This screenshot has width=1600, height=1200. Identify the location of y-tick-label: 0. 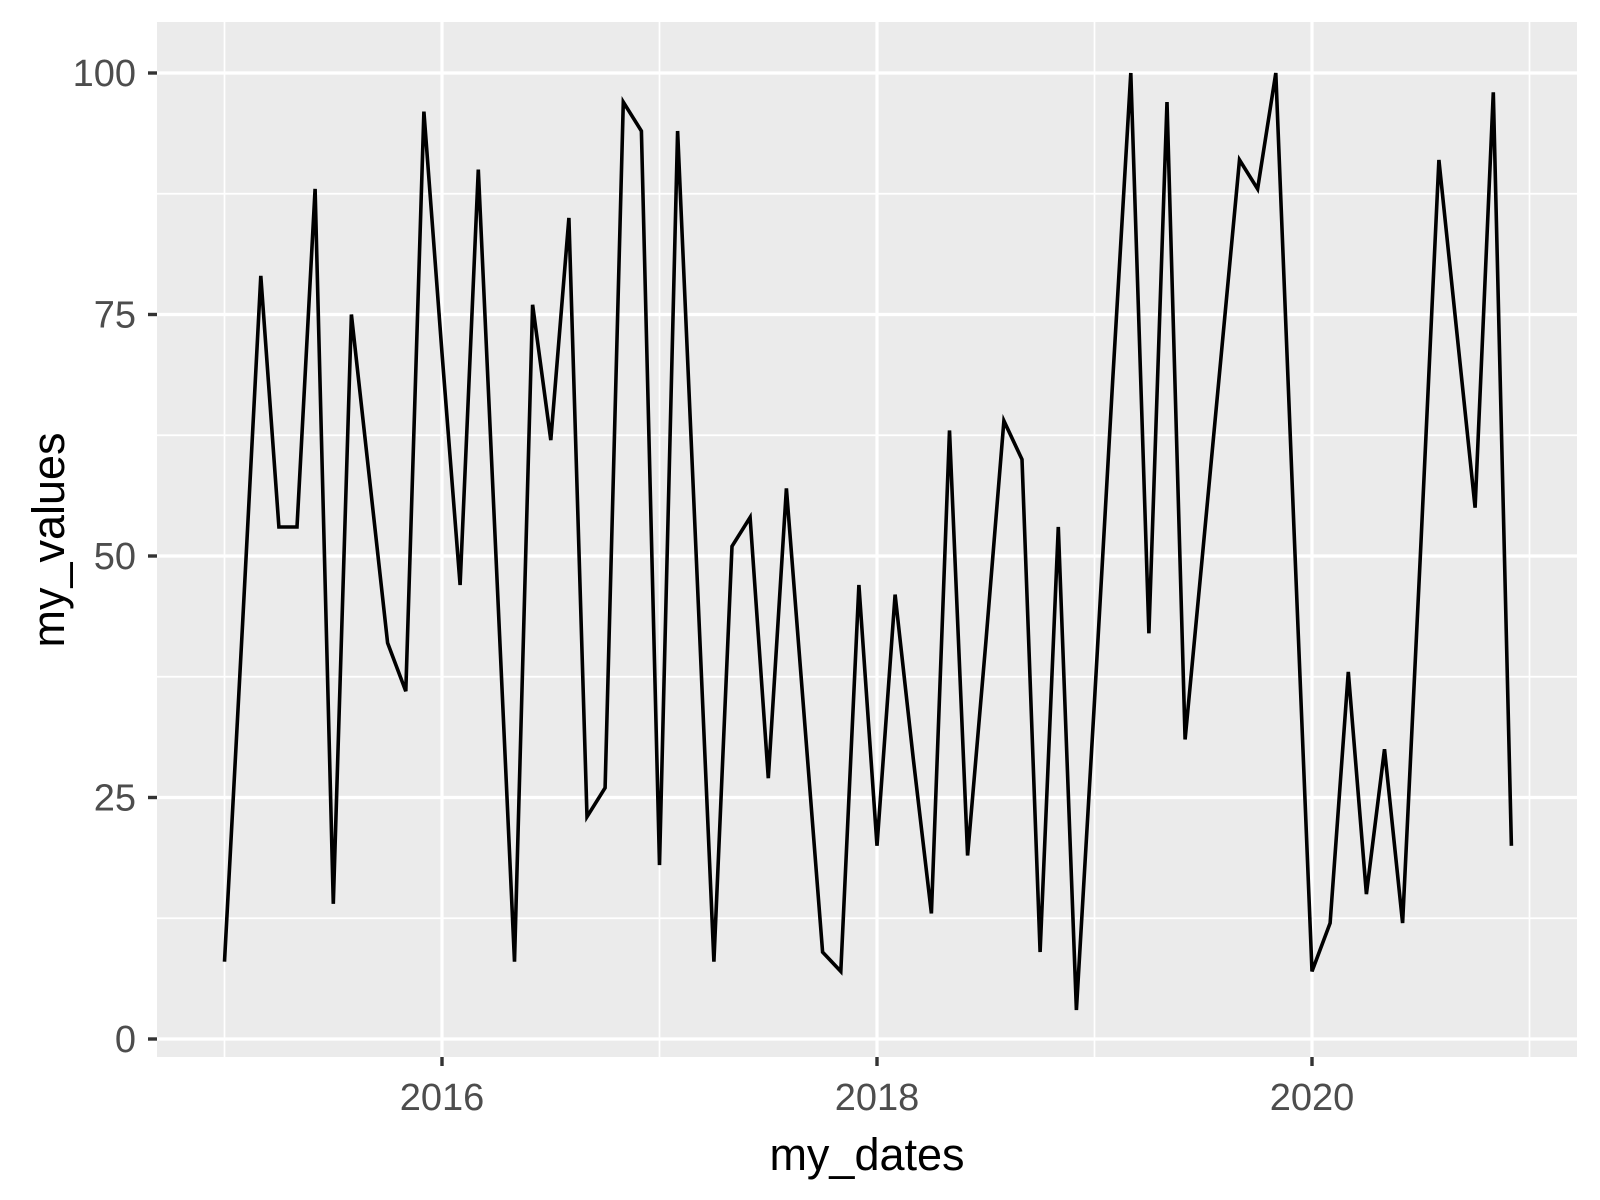
(125, 1040).